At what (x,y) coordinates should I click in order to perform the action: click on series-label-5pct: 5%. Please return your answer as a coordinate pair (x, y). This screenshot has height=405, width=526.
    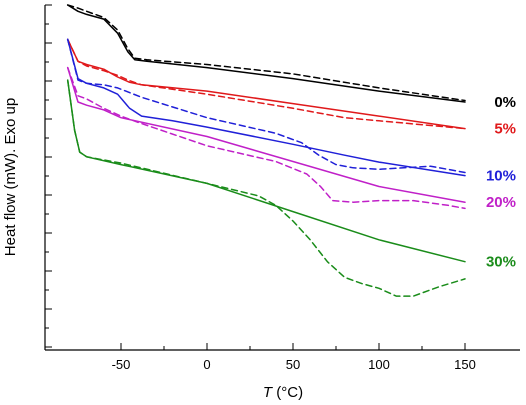
    Looking at the image, I should click on (505, 129).